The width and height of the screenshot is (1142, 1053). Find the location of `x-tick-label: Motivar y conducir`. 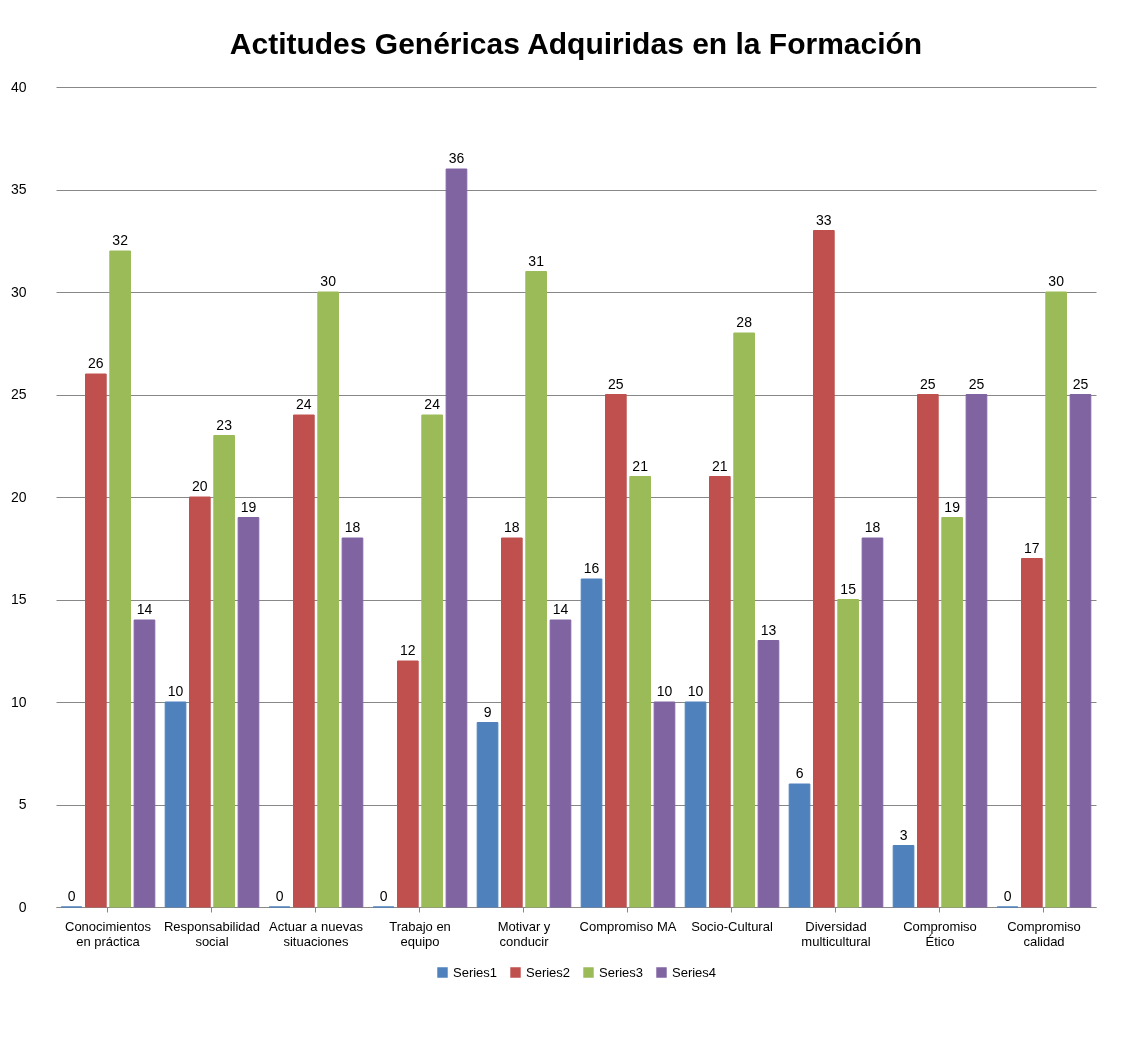

x-tick-label: Motivar y conducir is located at coordinates (524, 933).